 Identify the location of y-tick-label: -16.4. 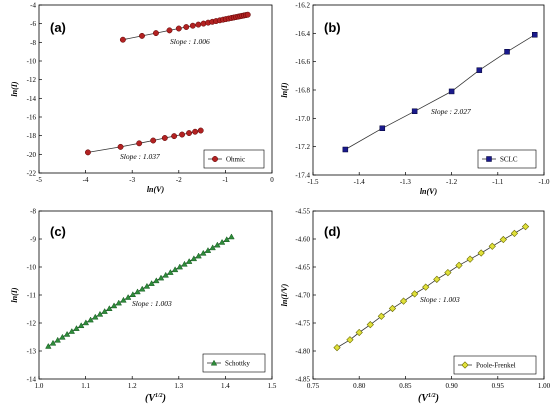
(302, 34).